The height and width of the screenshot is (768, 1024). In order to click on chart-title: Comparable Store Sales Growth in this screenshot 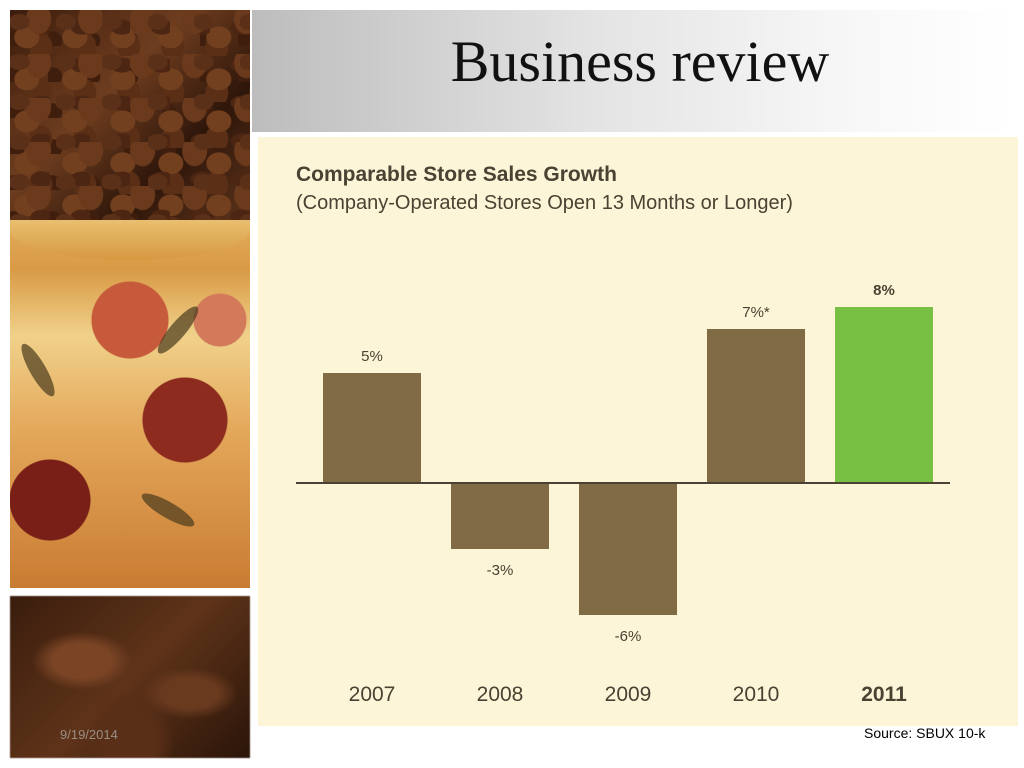, I will do `click(456, 174)`.